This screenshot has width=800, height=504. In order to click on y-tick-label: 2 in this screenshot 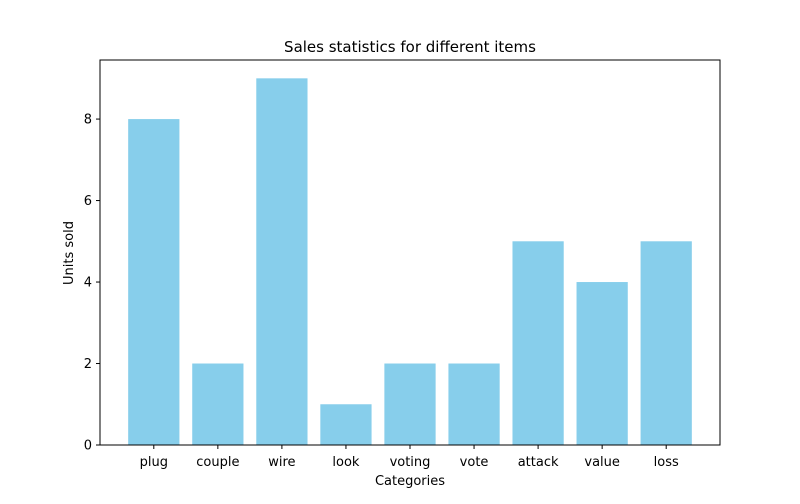, I will do `click(88, 364)`.